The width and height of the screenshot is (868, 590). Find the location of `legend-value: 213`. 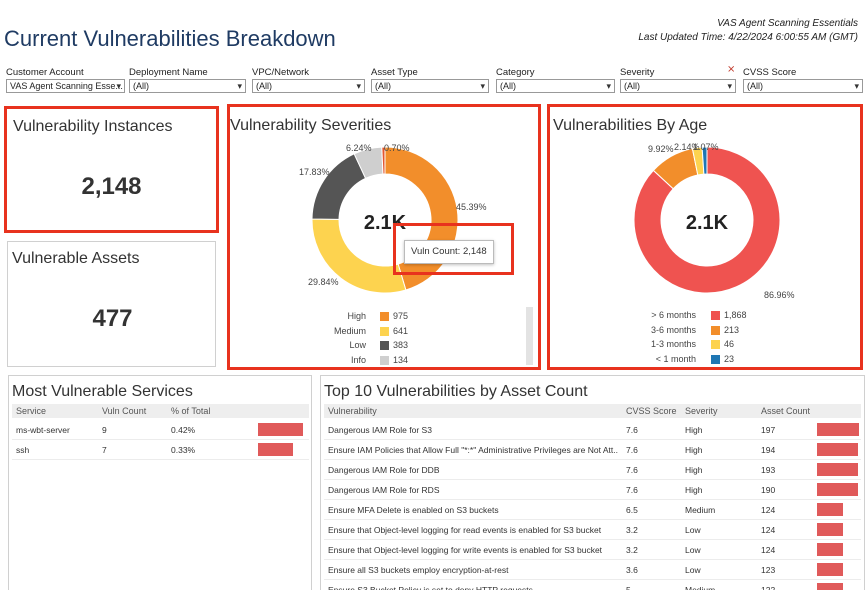

legend-value: 213 is located at coordinates (732, 329).